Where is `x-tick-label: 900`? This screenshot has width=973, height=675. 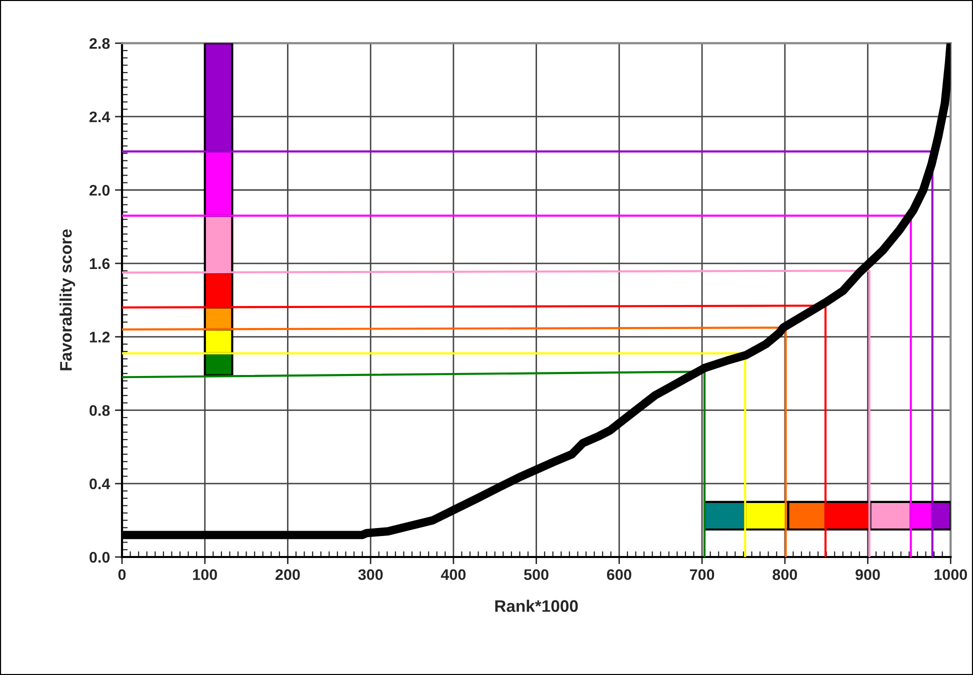
x-tick-label: 900 is located at coordinates (868, 574).